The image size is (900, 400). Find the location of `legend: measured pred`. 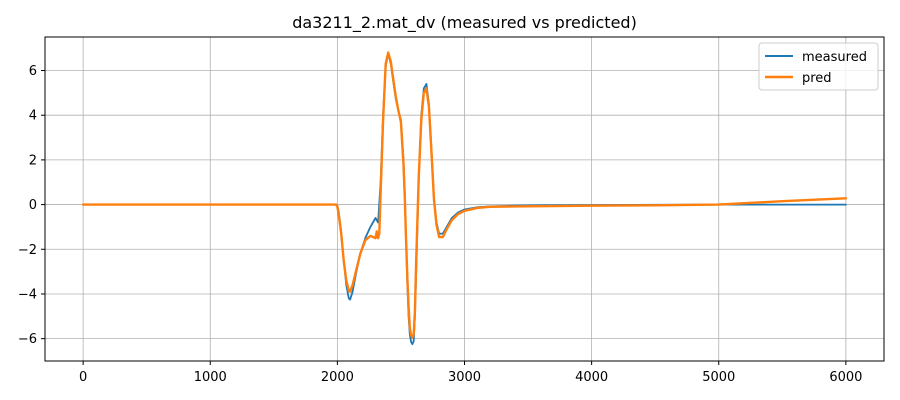

legend: measured pred is located at coordinates (818, 66).